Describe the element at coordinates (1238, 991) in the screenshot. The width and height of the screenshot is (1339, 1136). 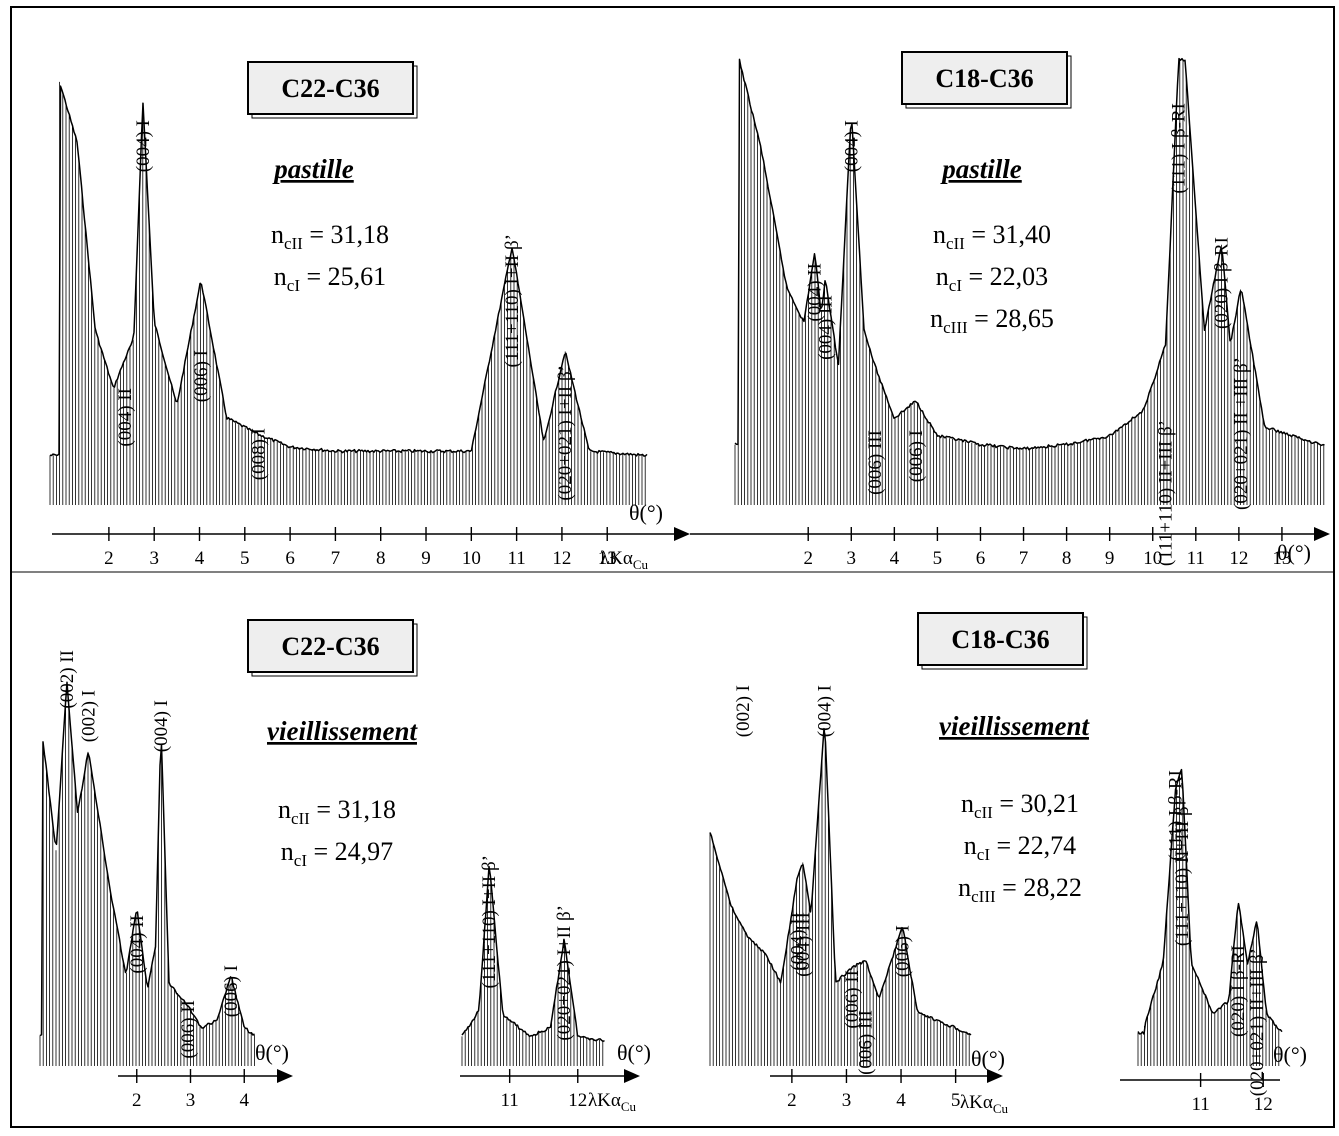
I see `peak-label: (020) I β-RI` at that location.